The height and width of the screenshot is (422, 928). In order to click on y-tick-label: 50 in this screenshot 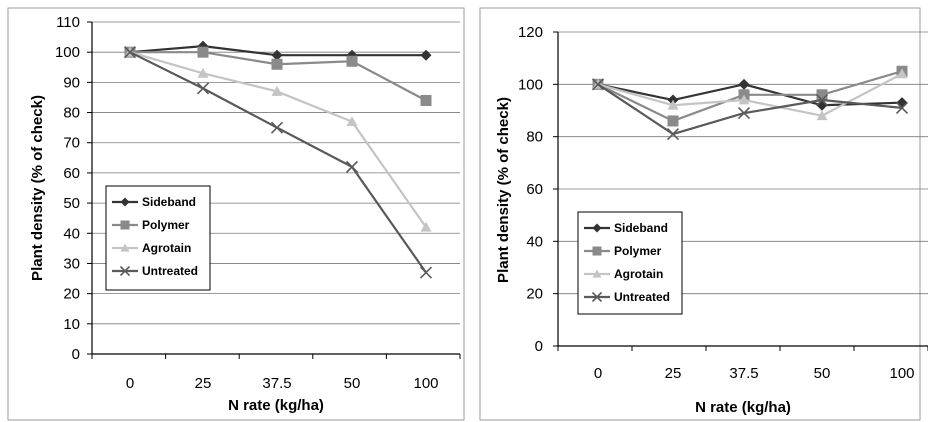, I will do `click(71, 203)`.